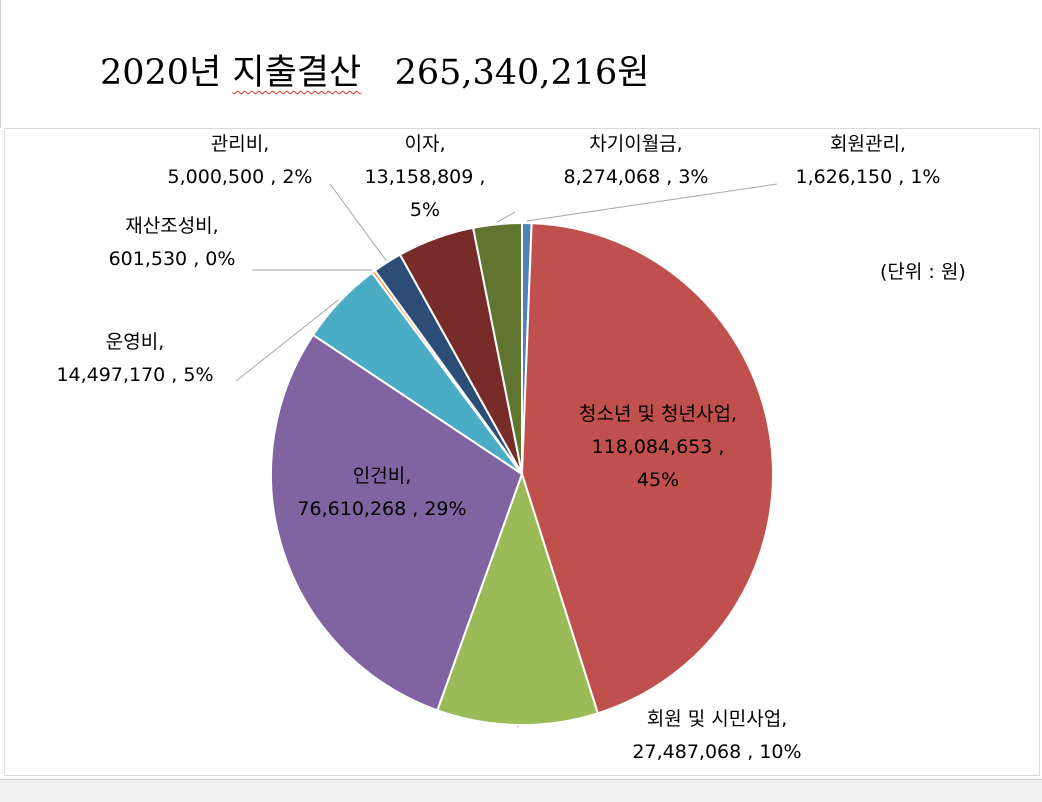 This screenshot has width=1042, height=802. Describe the element at coordinates (382, 476) in the screenshot. I see `slice-label-name: 인건비,` at that location.